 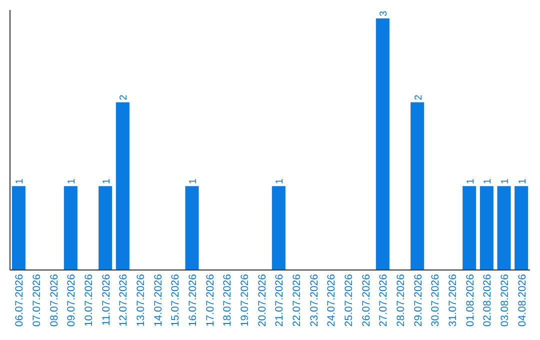 I want to click on x-tick-label: 09.07.2026, so click(x=72, y=300).